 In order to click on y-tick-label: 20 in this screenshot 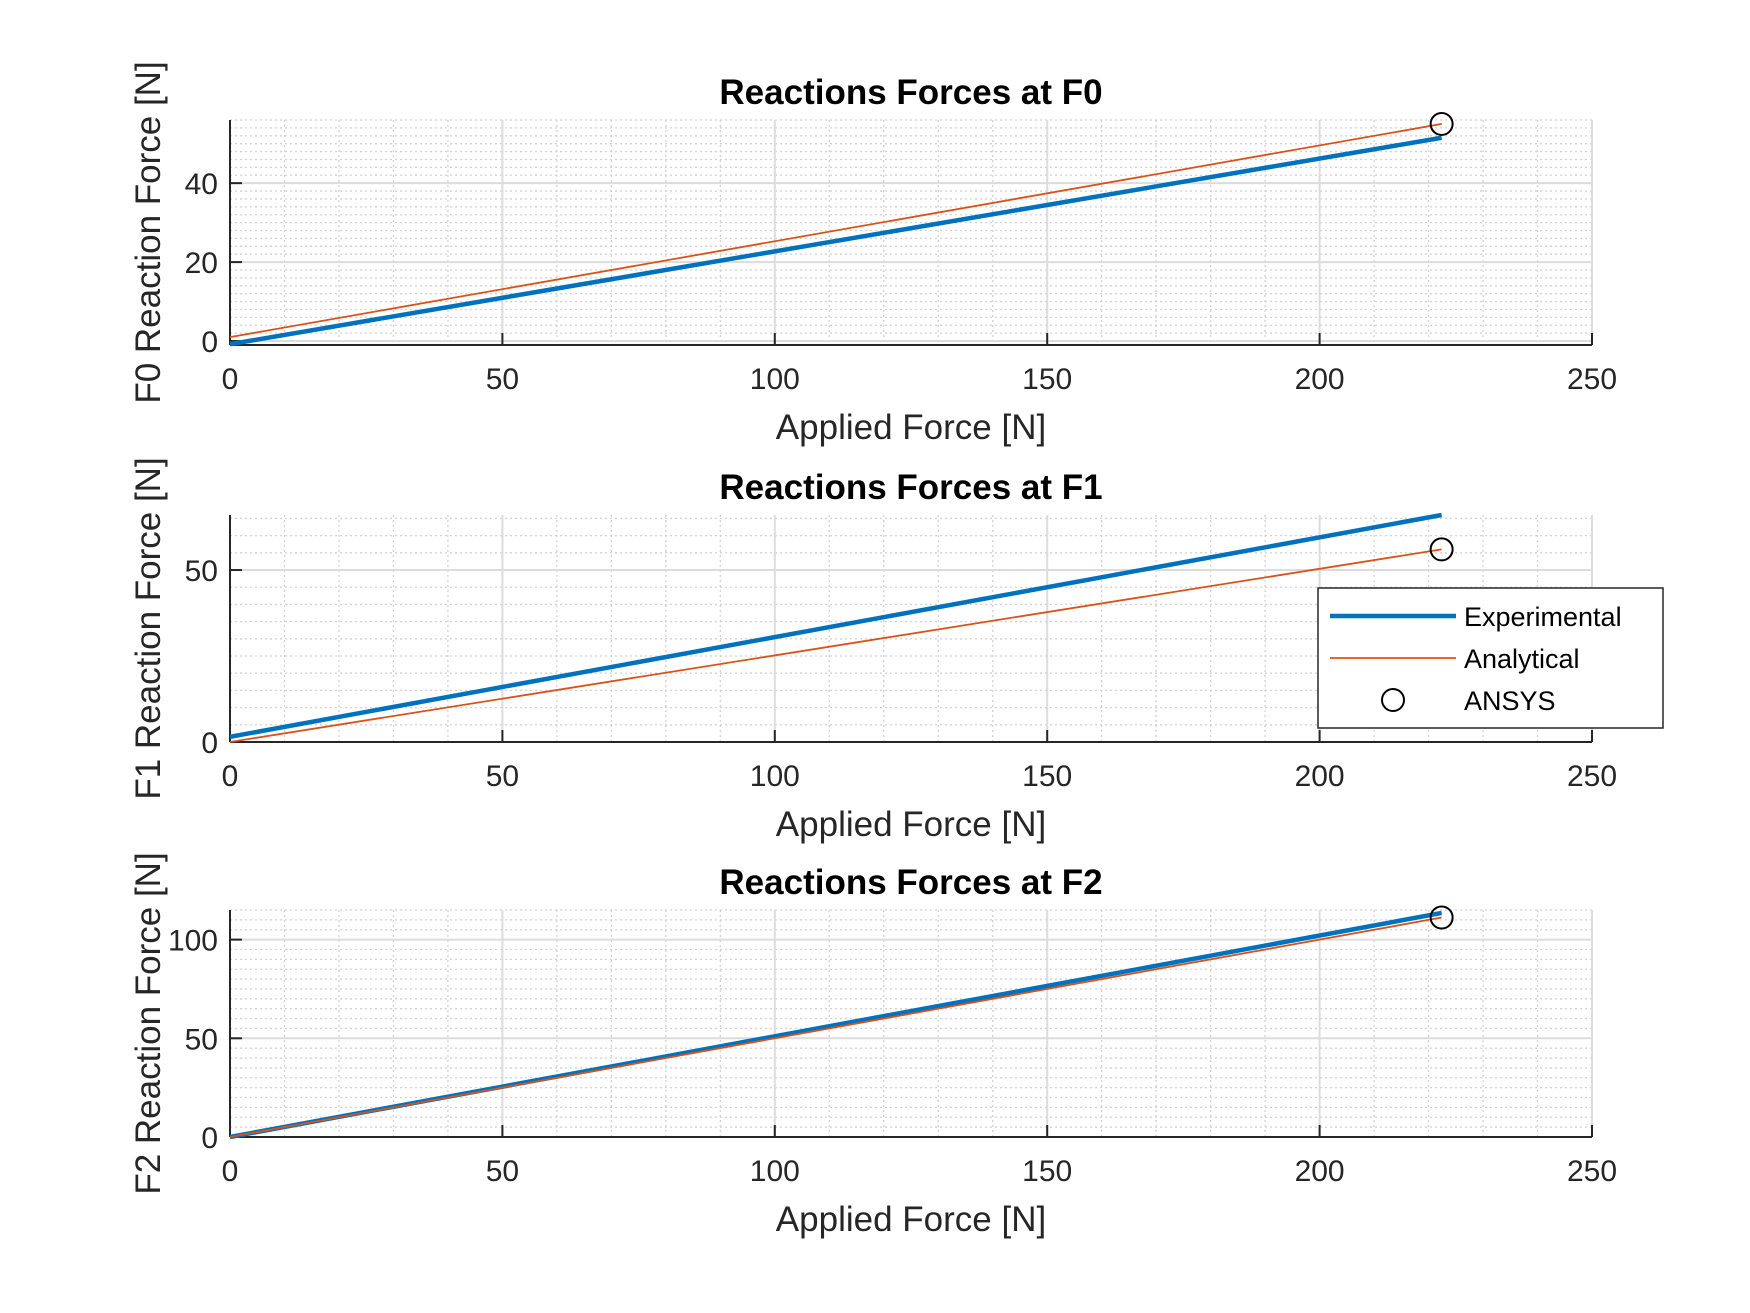, I will do `click(201, 263)`.